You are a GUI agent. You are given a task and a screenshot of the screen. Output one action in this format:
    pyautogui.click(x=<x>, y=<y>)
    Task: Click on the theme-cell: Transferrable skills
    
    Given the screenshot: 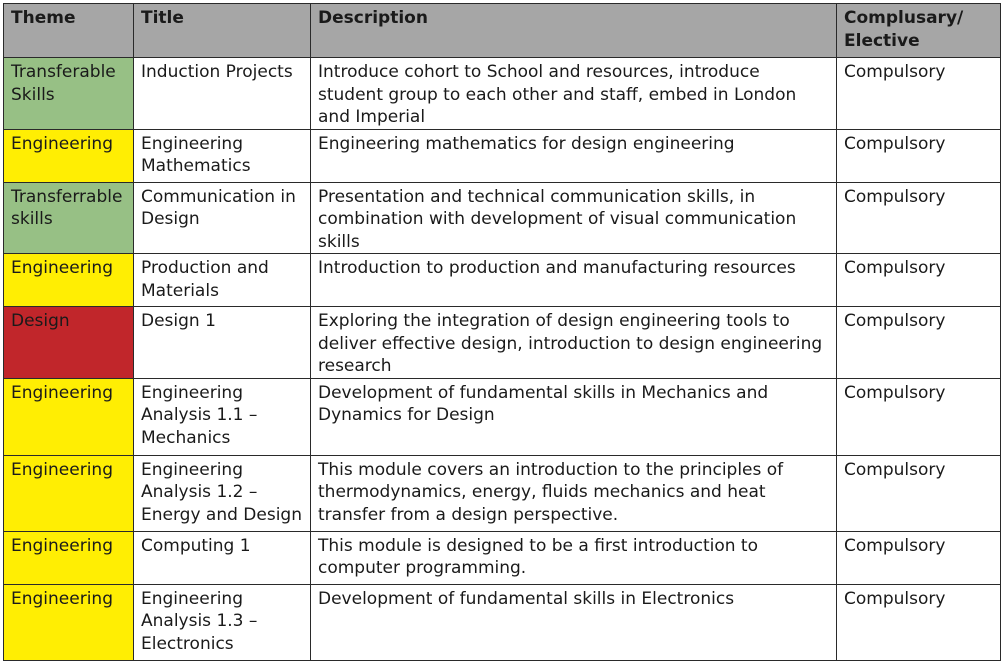 What is the action you would take?
    pyautogui.click(x=68, y=217)
    